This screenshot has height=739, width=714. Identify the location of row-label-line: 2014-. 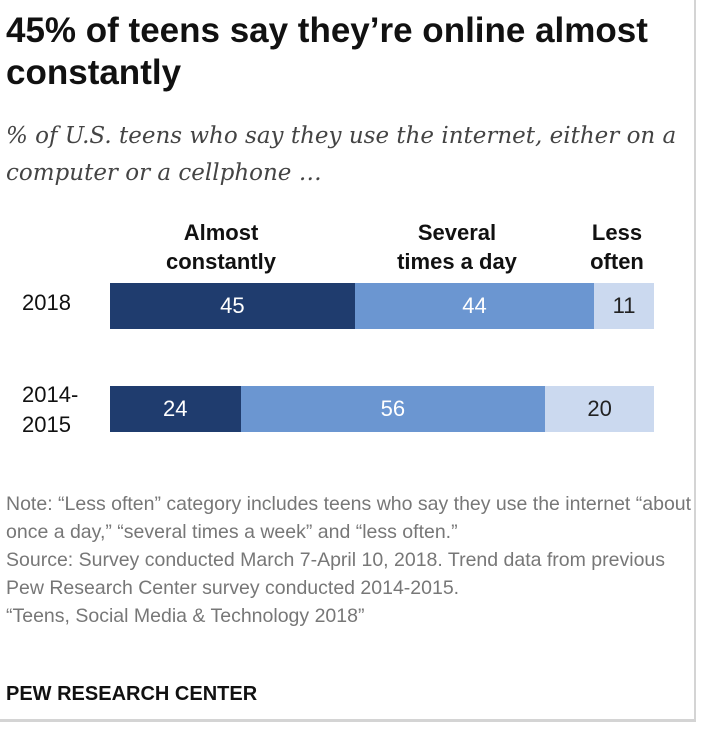
(50, 394).